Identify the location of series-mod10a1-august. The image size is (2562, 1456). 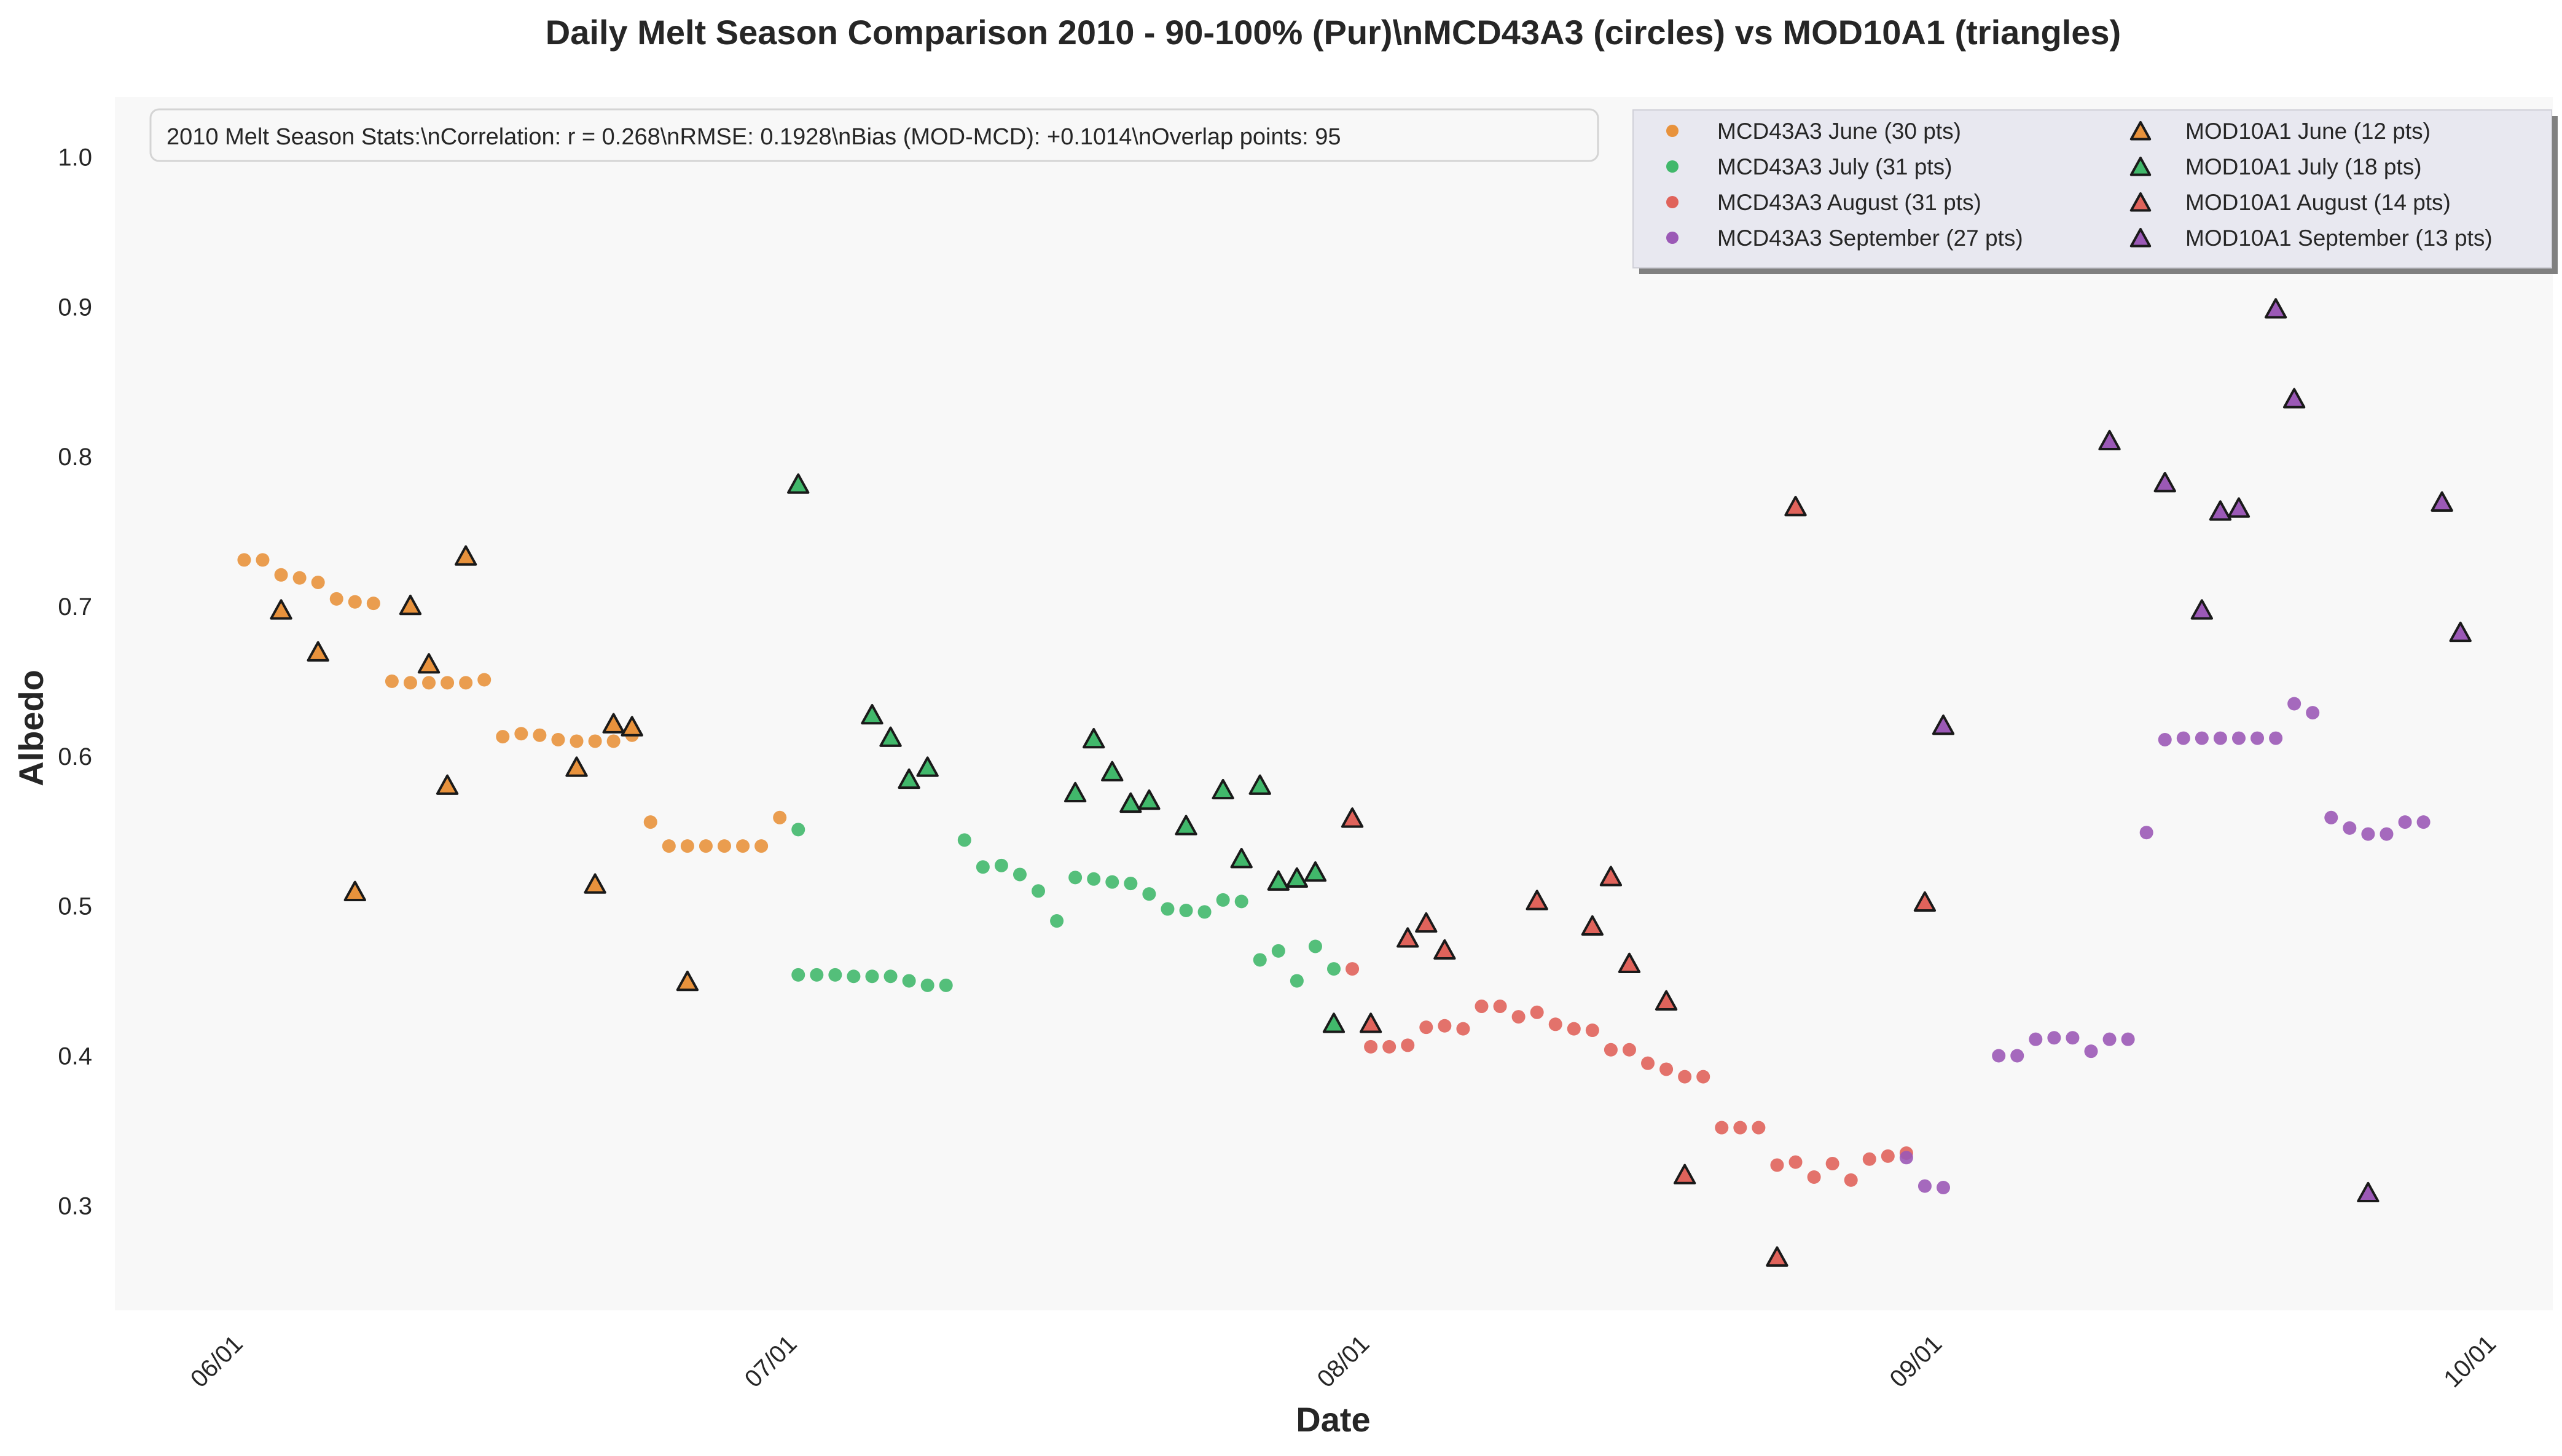
(1639, 881).